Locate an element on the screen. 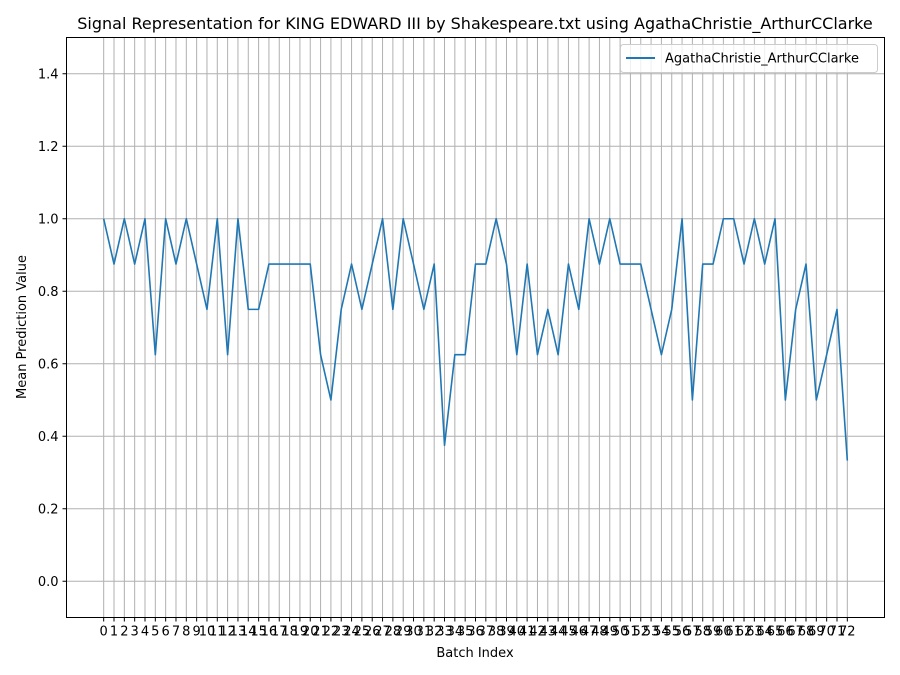 This screenshot has height=675, width=900. x-tick-label: 65 is located at coordinates (775, 632).